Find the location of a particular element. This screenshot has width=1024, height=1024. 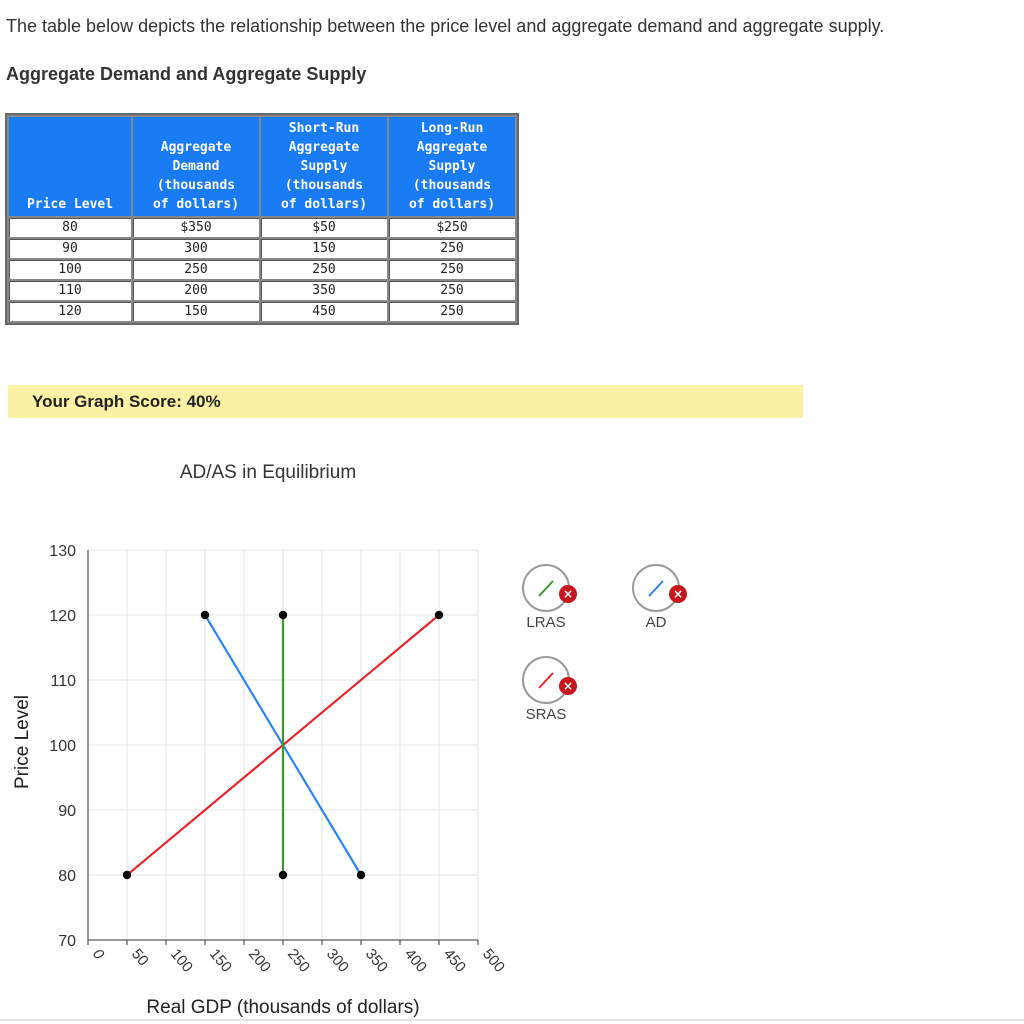

bottom-divider is located at coordinates (512, 1020).